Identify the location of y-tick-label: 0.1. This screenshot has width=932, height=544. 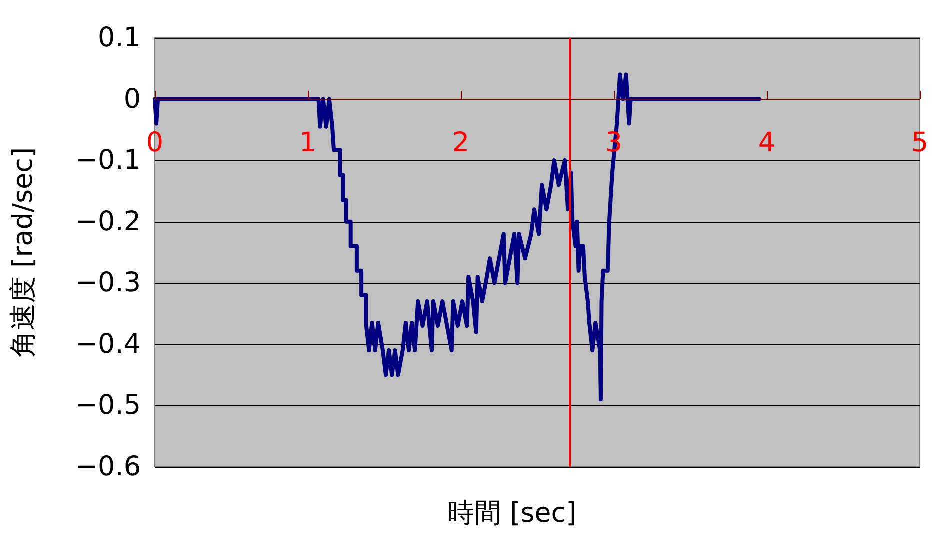
(119, 38).